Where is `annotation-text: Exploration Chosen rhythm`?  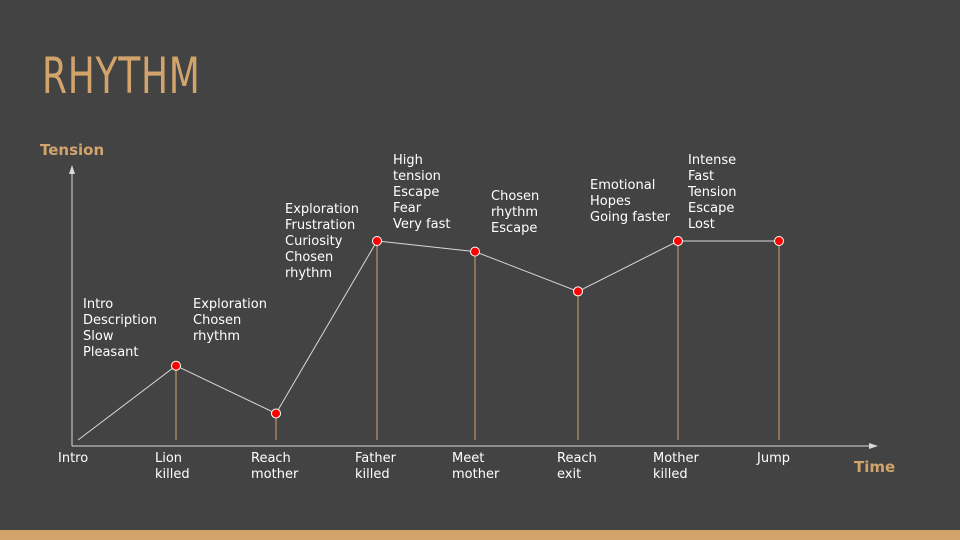
annotation-text: Exploration Chosen rhythm is located at coordinates (230, 320).